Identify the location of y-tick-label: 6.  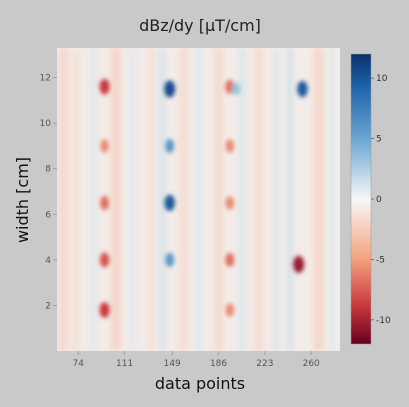
(48, 215).